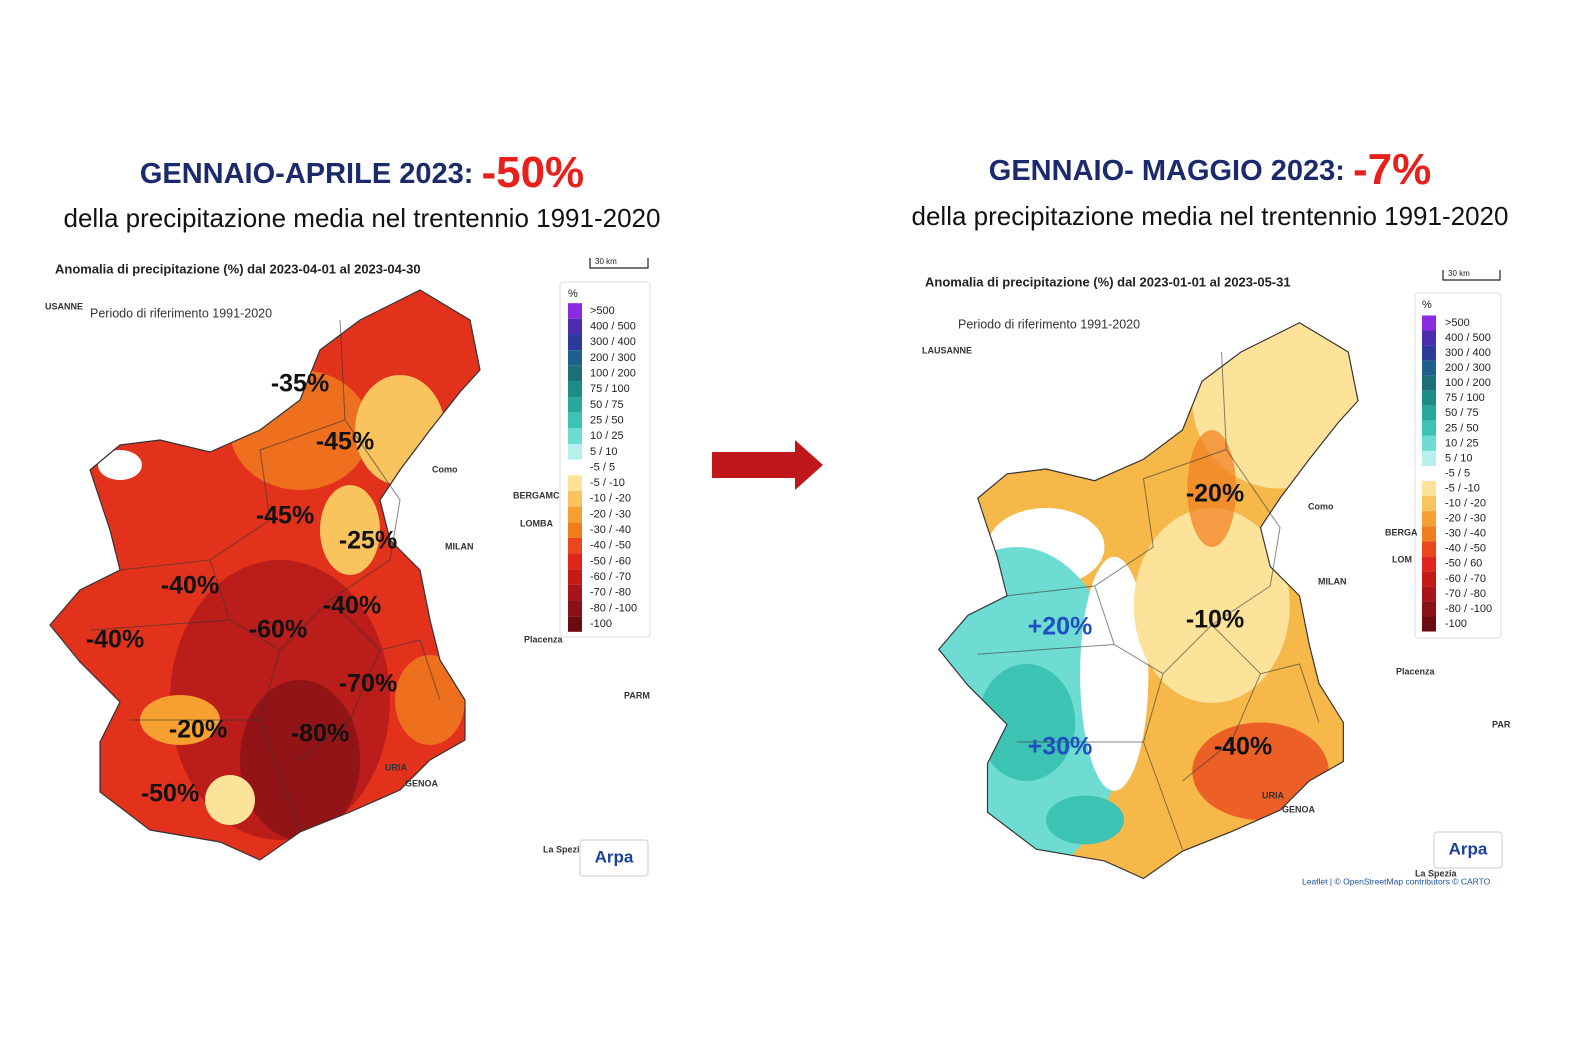 Image resolution: width=1574 pixels, height=1063 pixels. Describe the element at coordinates (1401, 532) in the screenshot. I see `place-label: BERGA` at that location.